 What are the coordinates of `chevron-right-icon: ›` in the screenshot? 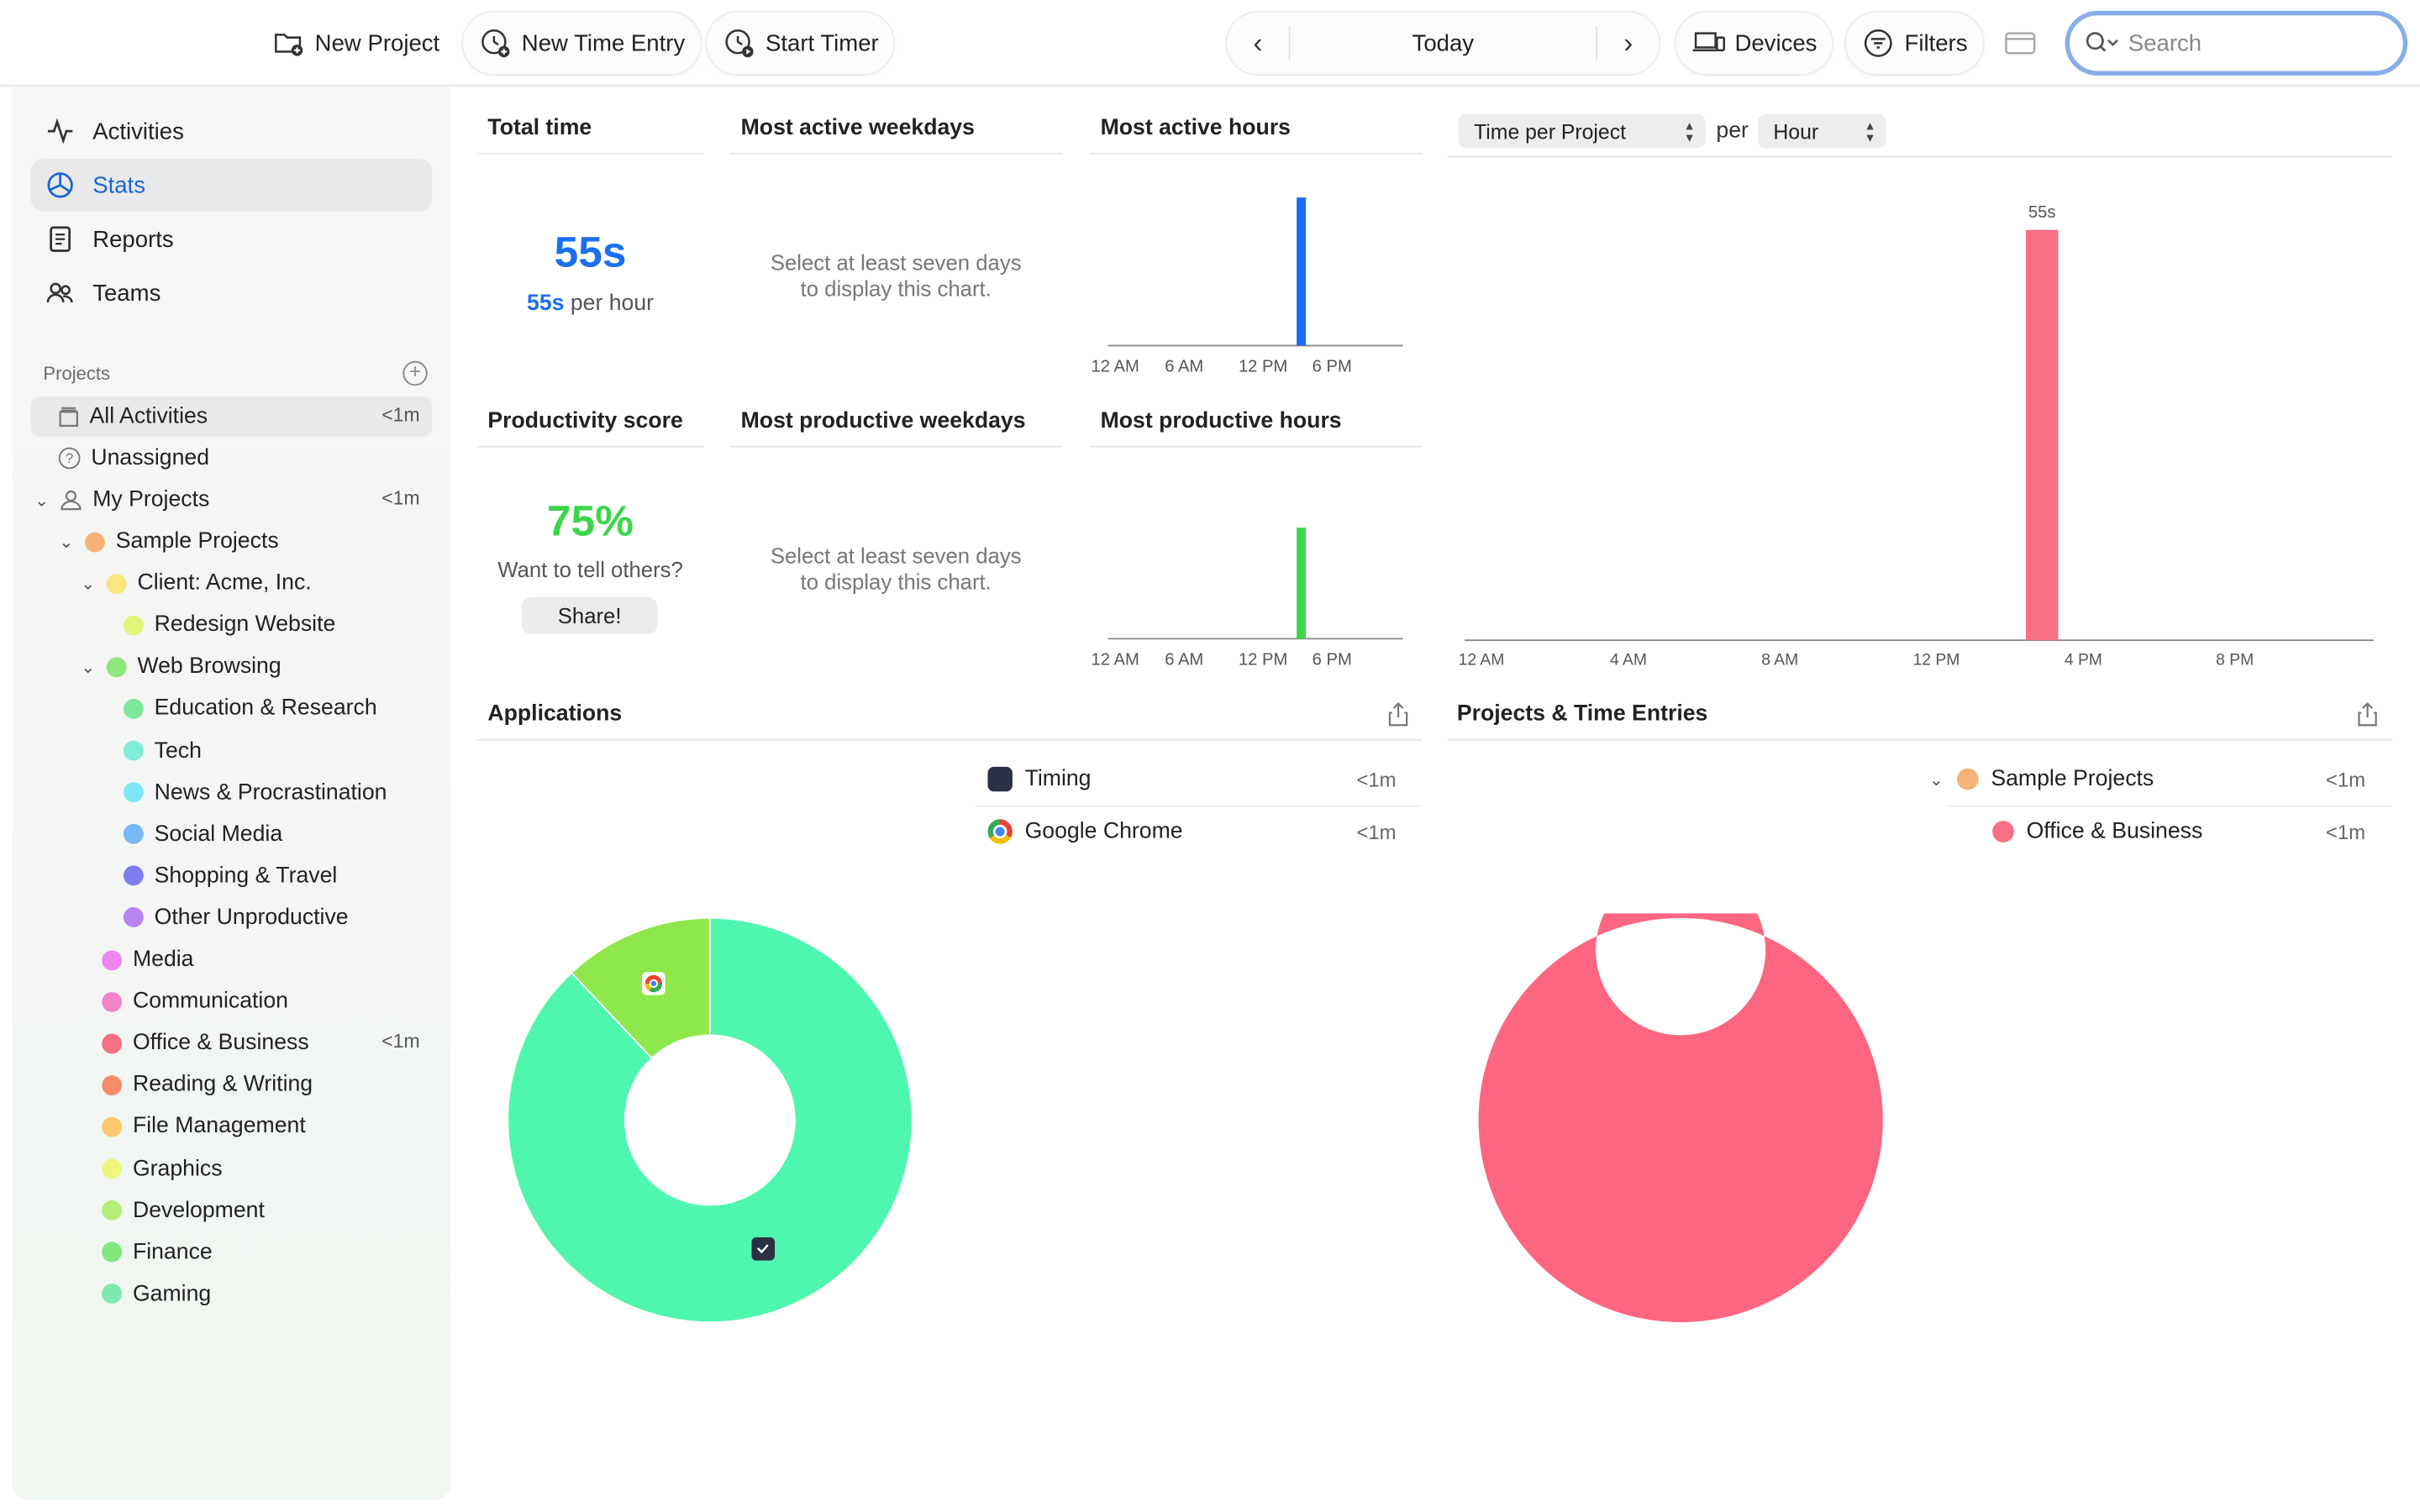 It's located at (1628, 42).